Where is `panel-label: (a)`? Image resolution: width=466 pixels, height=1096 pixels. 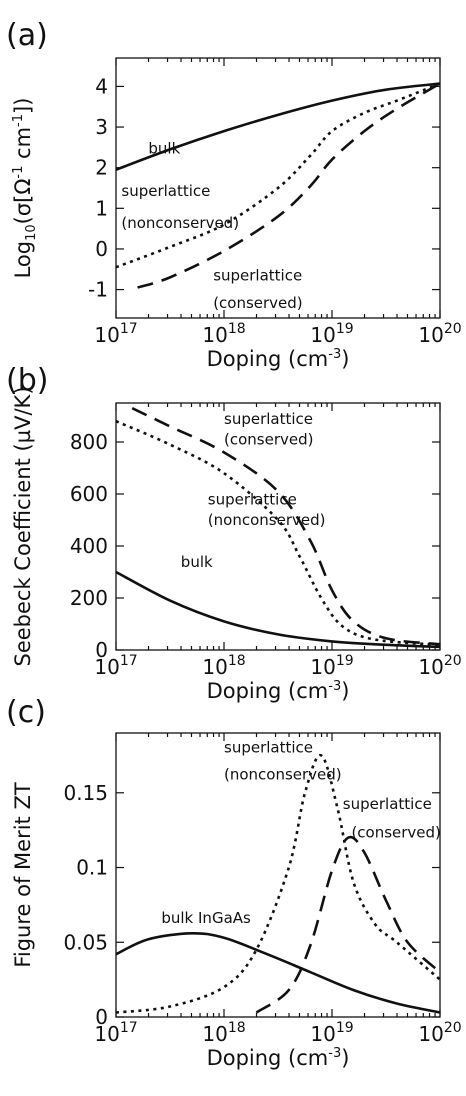
panel-label: (a) is located at coordinates (27, 35).